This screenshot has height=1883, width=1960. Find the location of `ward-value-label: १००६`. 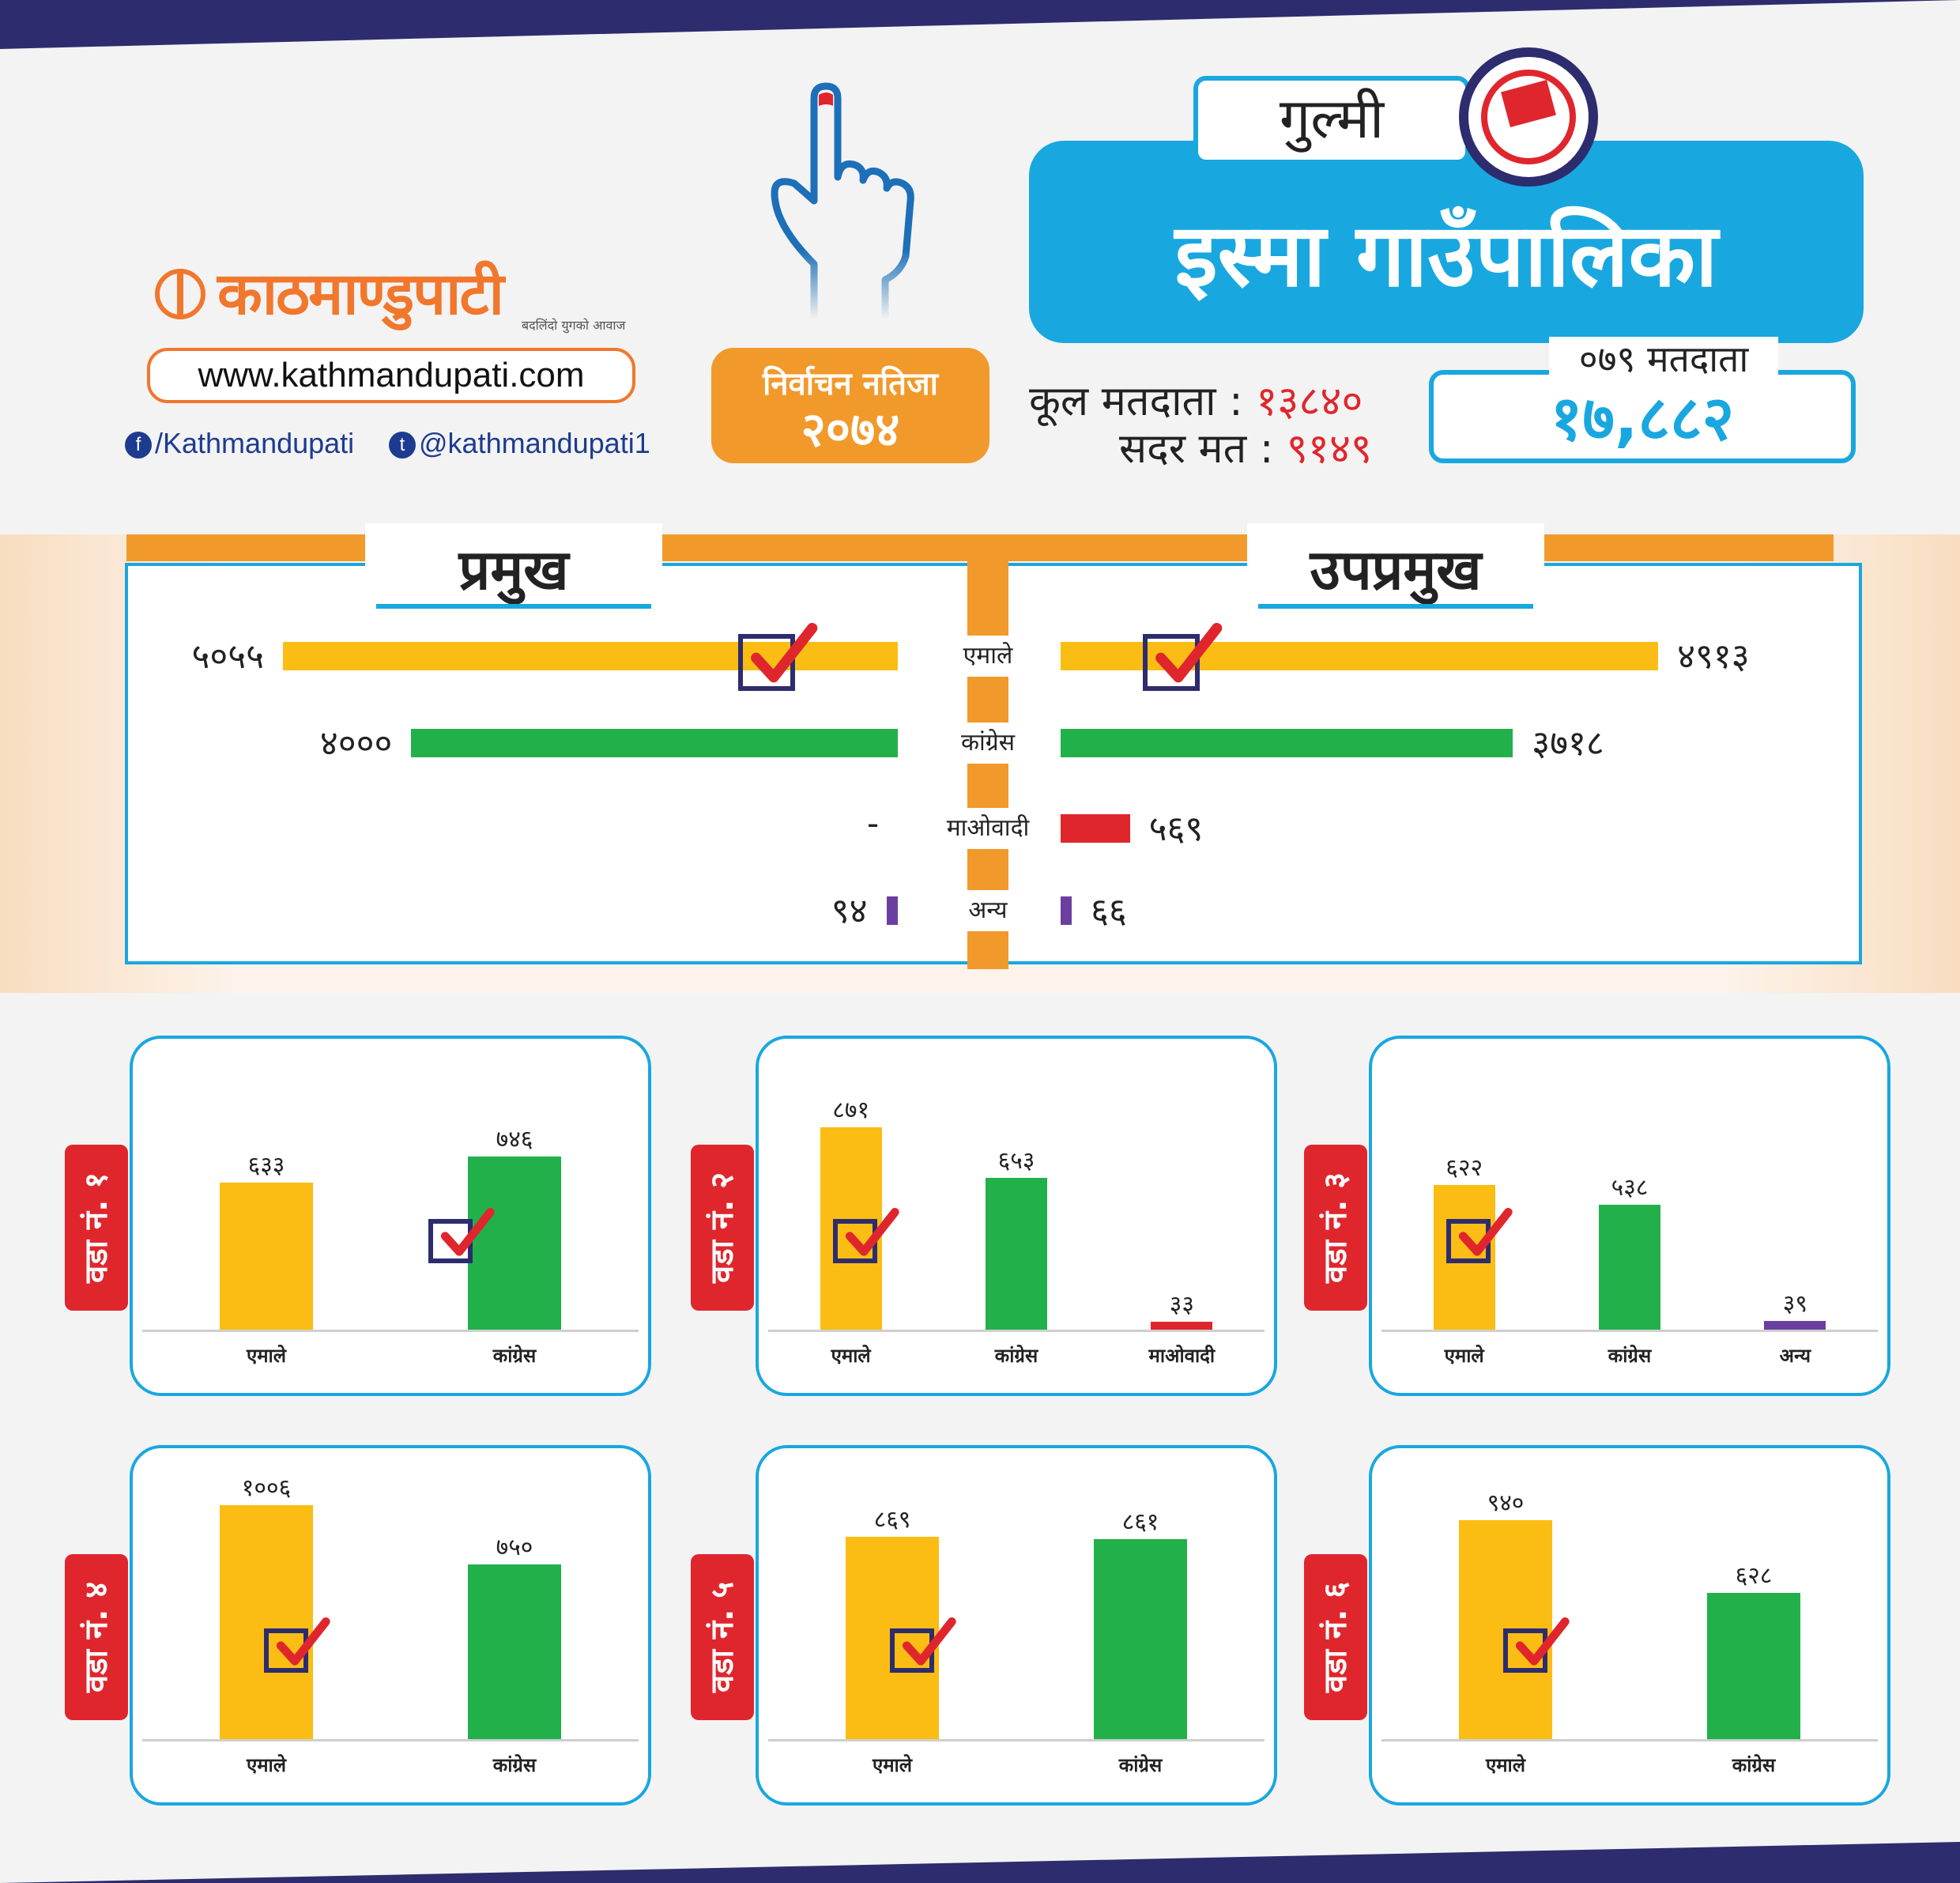

ward-value-label: १००६ is located at coordinates (266, 1488).